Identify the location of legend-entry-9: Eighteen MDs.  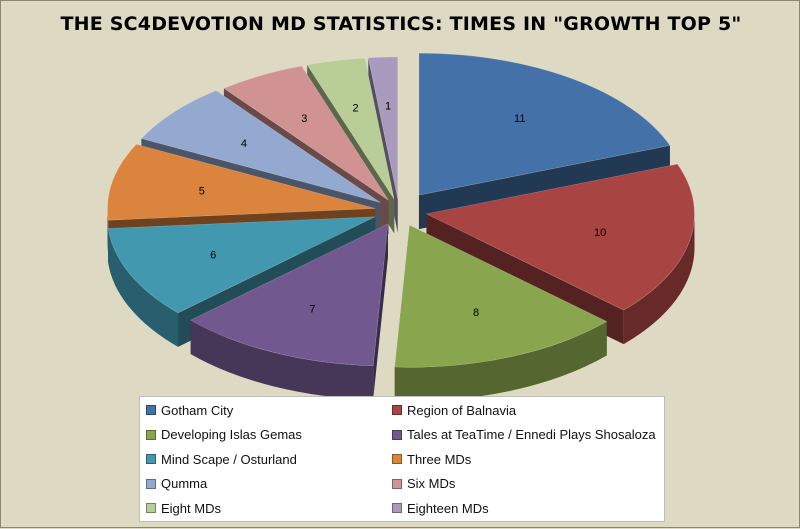
(440, 508).